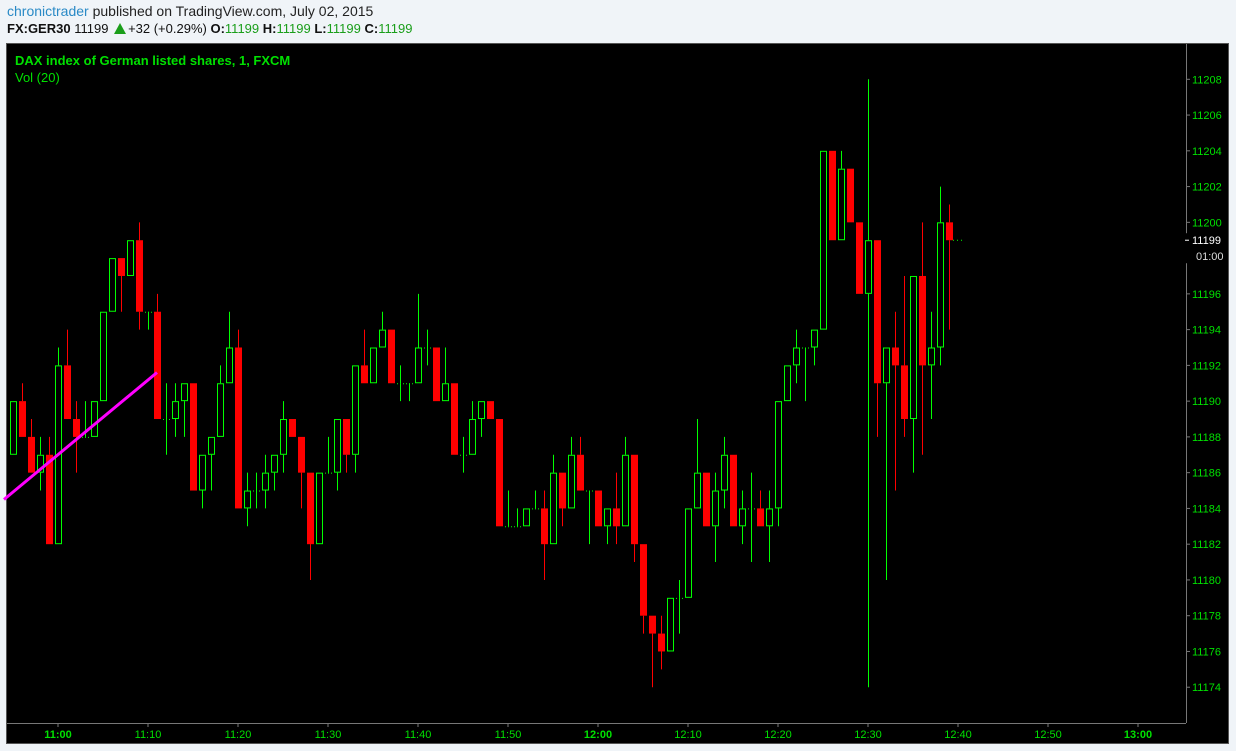 This screenshot has width=1236, height=751. Describe the element at coordinates (688, 735) in the screenshot. I see `x-tick-label: 12:10` at that location.